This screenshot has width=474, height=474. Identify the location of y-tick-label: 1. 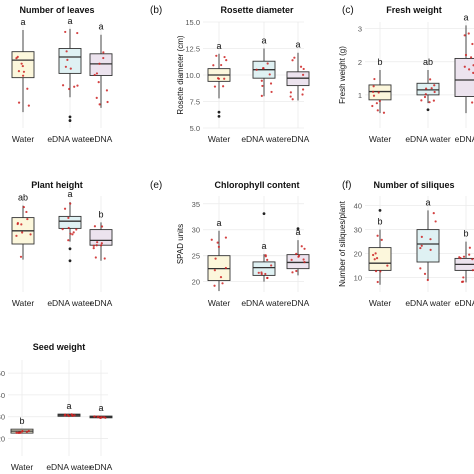
(360, 95).